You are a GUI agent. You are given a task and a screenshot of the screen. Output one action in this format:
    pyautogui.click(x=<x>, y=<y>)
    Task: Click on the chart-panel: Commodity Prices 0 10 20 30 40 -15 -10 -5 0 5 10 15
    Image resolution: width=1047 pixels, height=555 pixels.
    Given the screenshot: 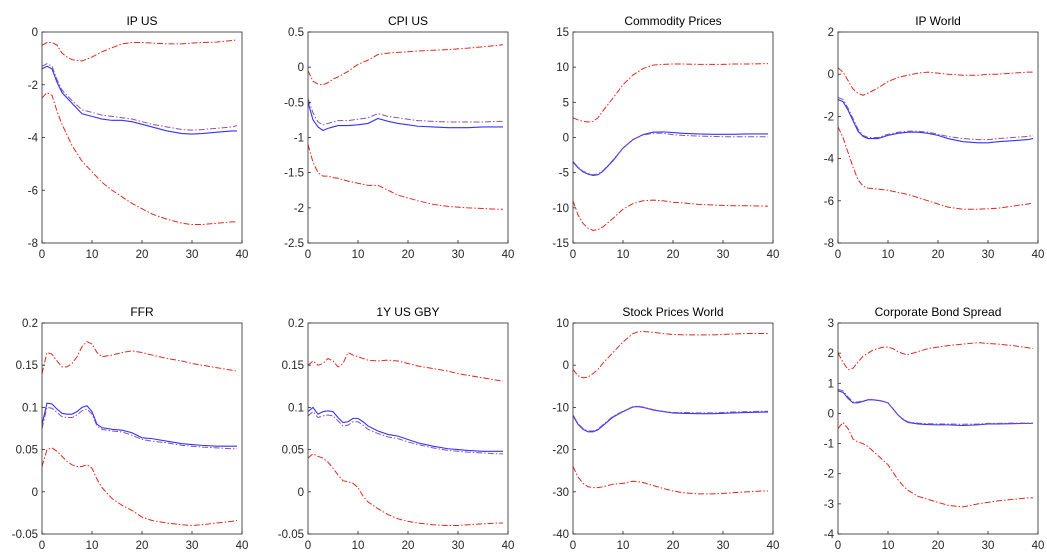 What is the action you would take?
    pyautogui.click(x=665, y=137)
    